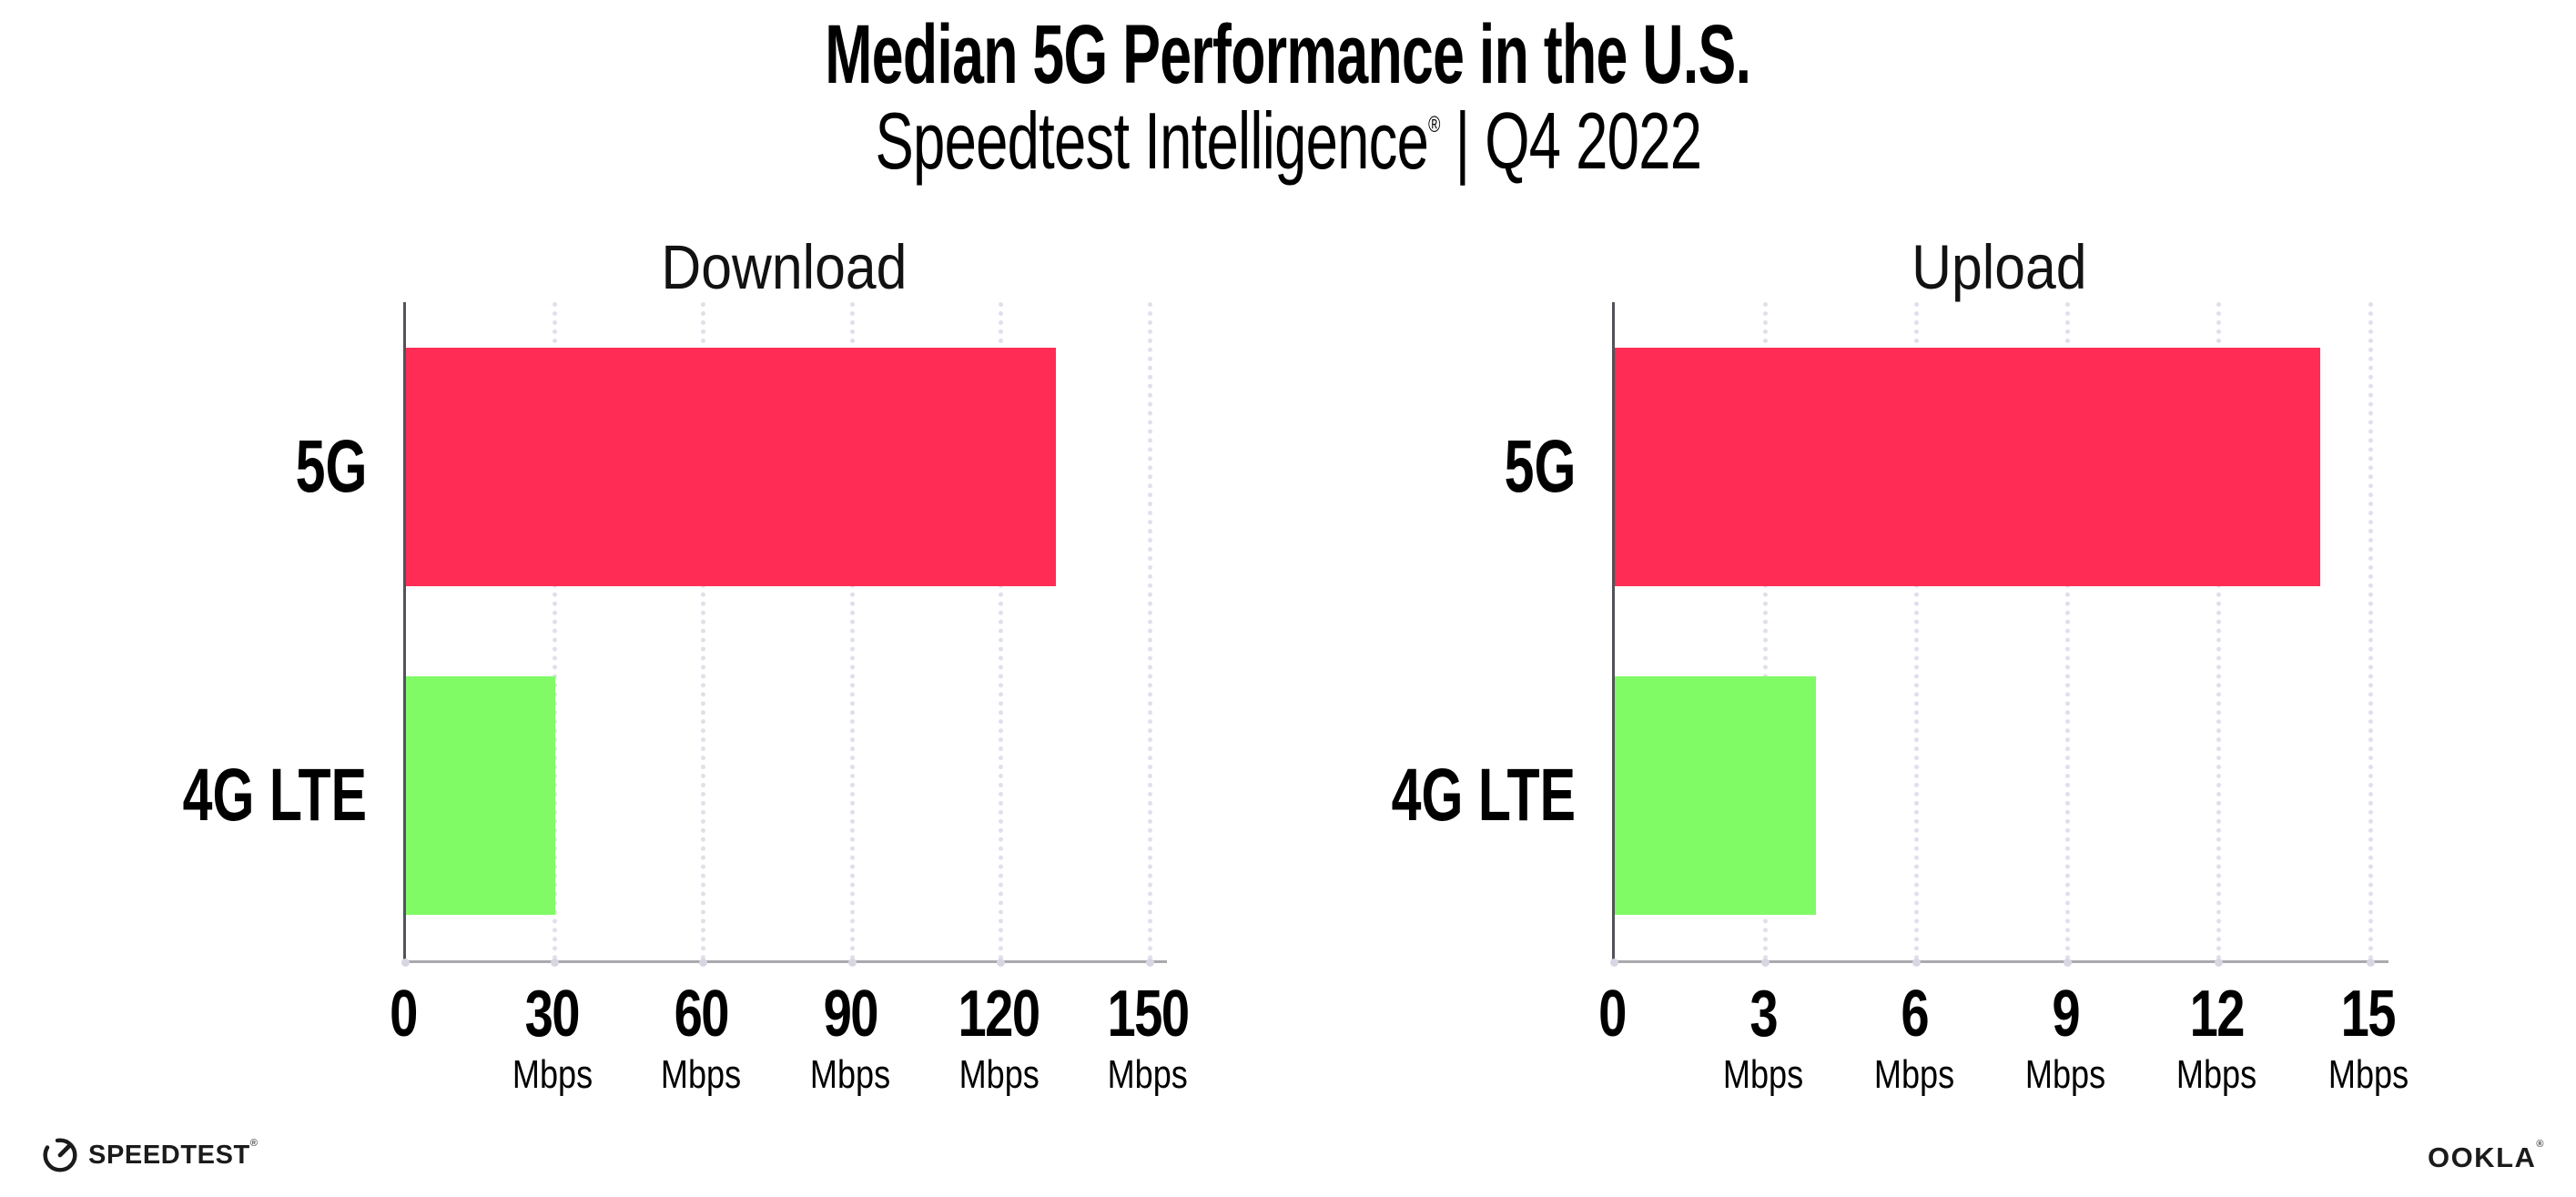 This screenshot has width=2576, height=1197. Describe the element at coordinates (2003, 1047) in the screenshot. I see `x-axis-upload: 0 3 Mbps 6 Mbps 9 Mbps 12 Mbps 15 Mbps` at that location.